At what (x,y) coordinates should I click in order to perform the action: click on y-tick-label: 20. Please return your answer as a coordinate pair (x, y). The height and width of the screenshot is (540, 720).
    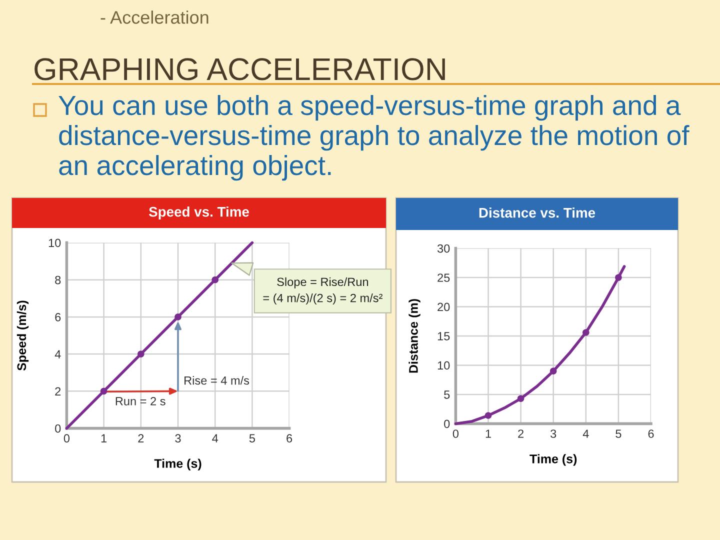
    Looking at the image, I should click on (444, 307).